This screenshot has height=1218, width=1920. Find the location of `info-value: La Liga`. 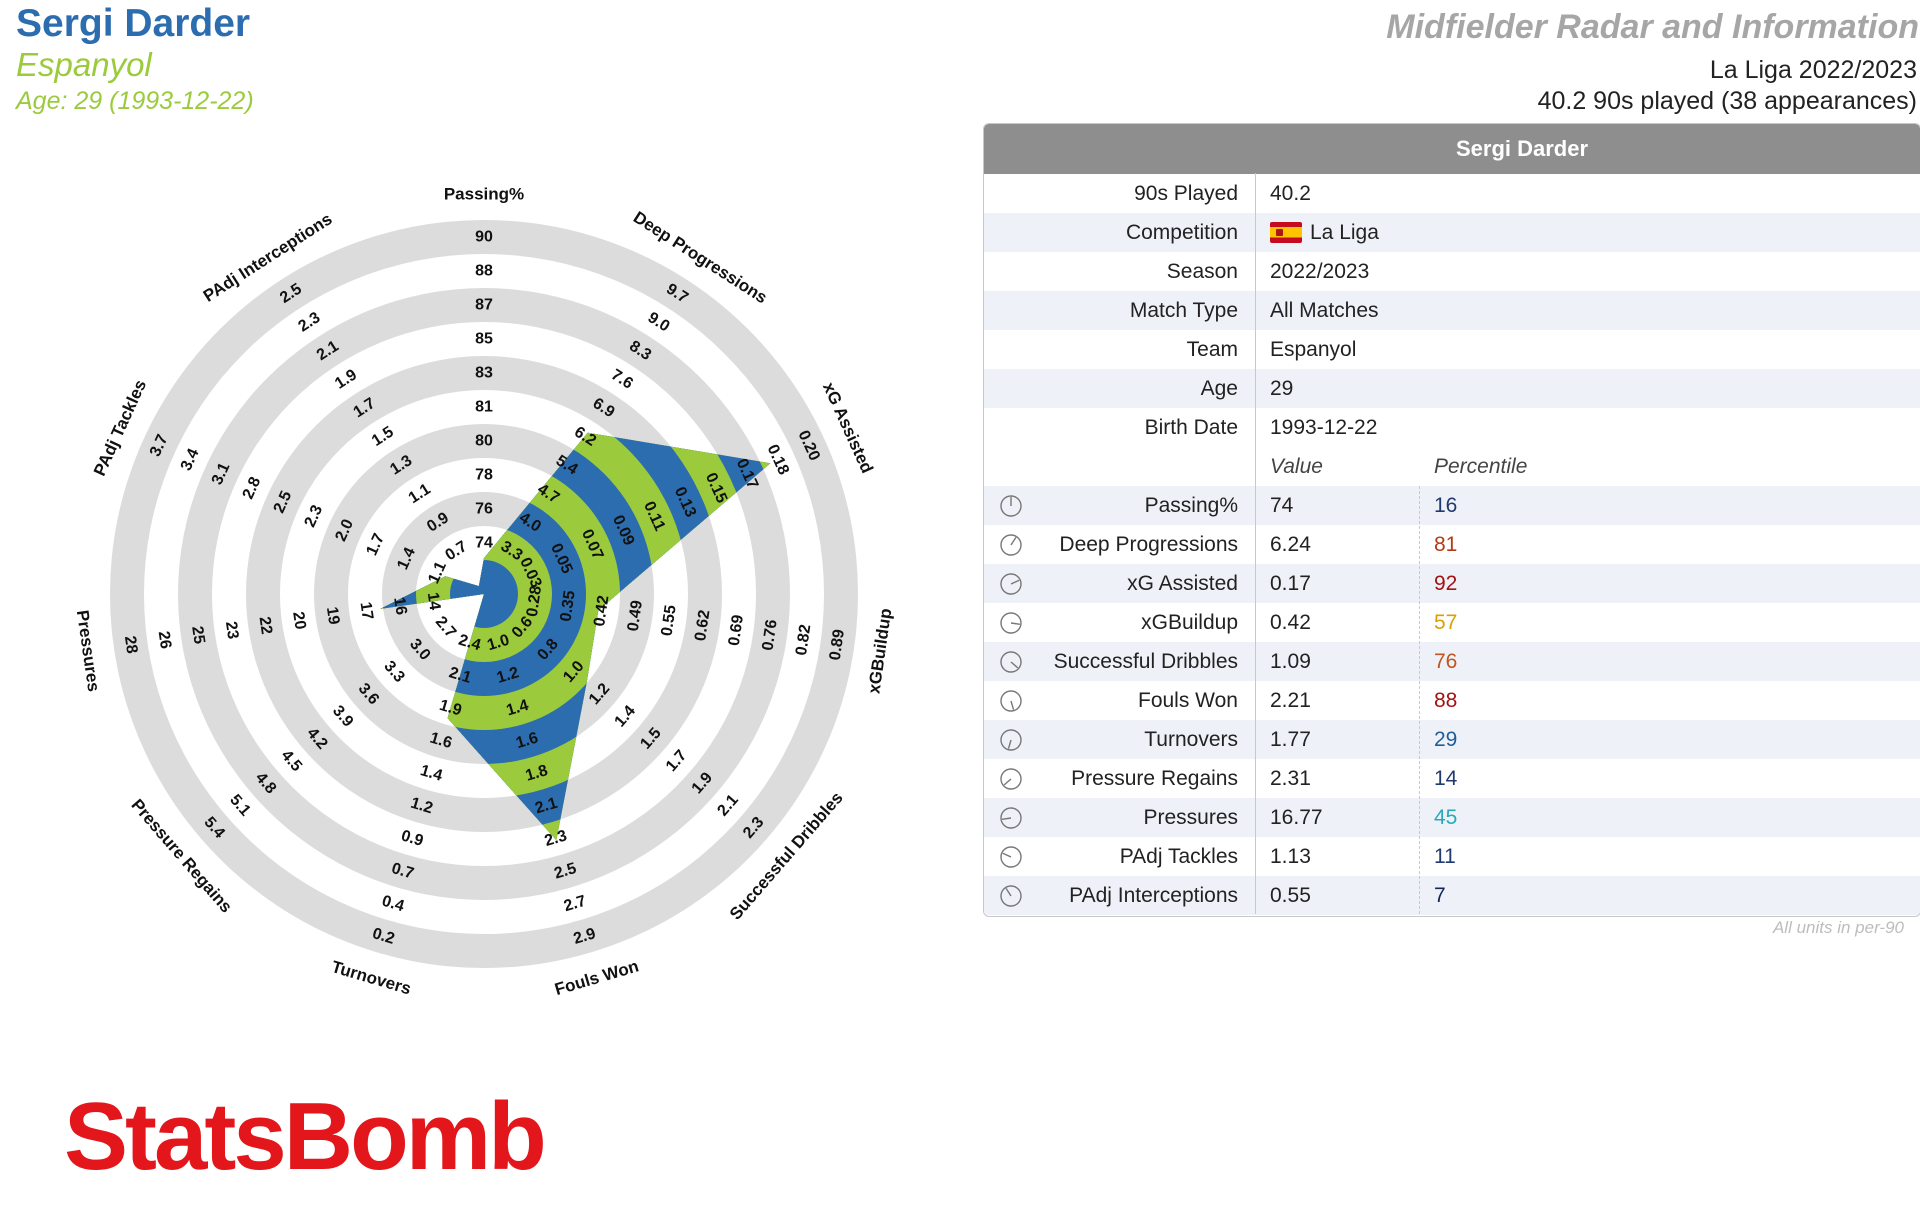

info-value: La Liga is located at coordinates (1336, 233).